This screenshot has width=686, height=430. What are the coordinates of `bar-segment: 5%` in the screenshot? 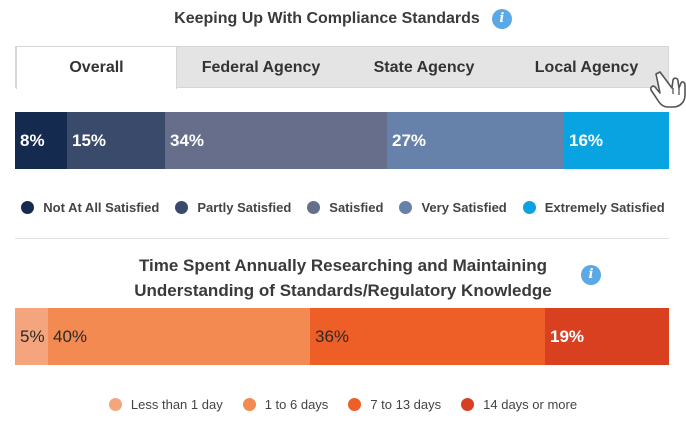 It's located at (31, 336).